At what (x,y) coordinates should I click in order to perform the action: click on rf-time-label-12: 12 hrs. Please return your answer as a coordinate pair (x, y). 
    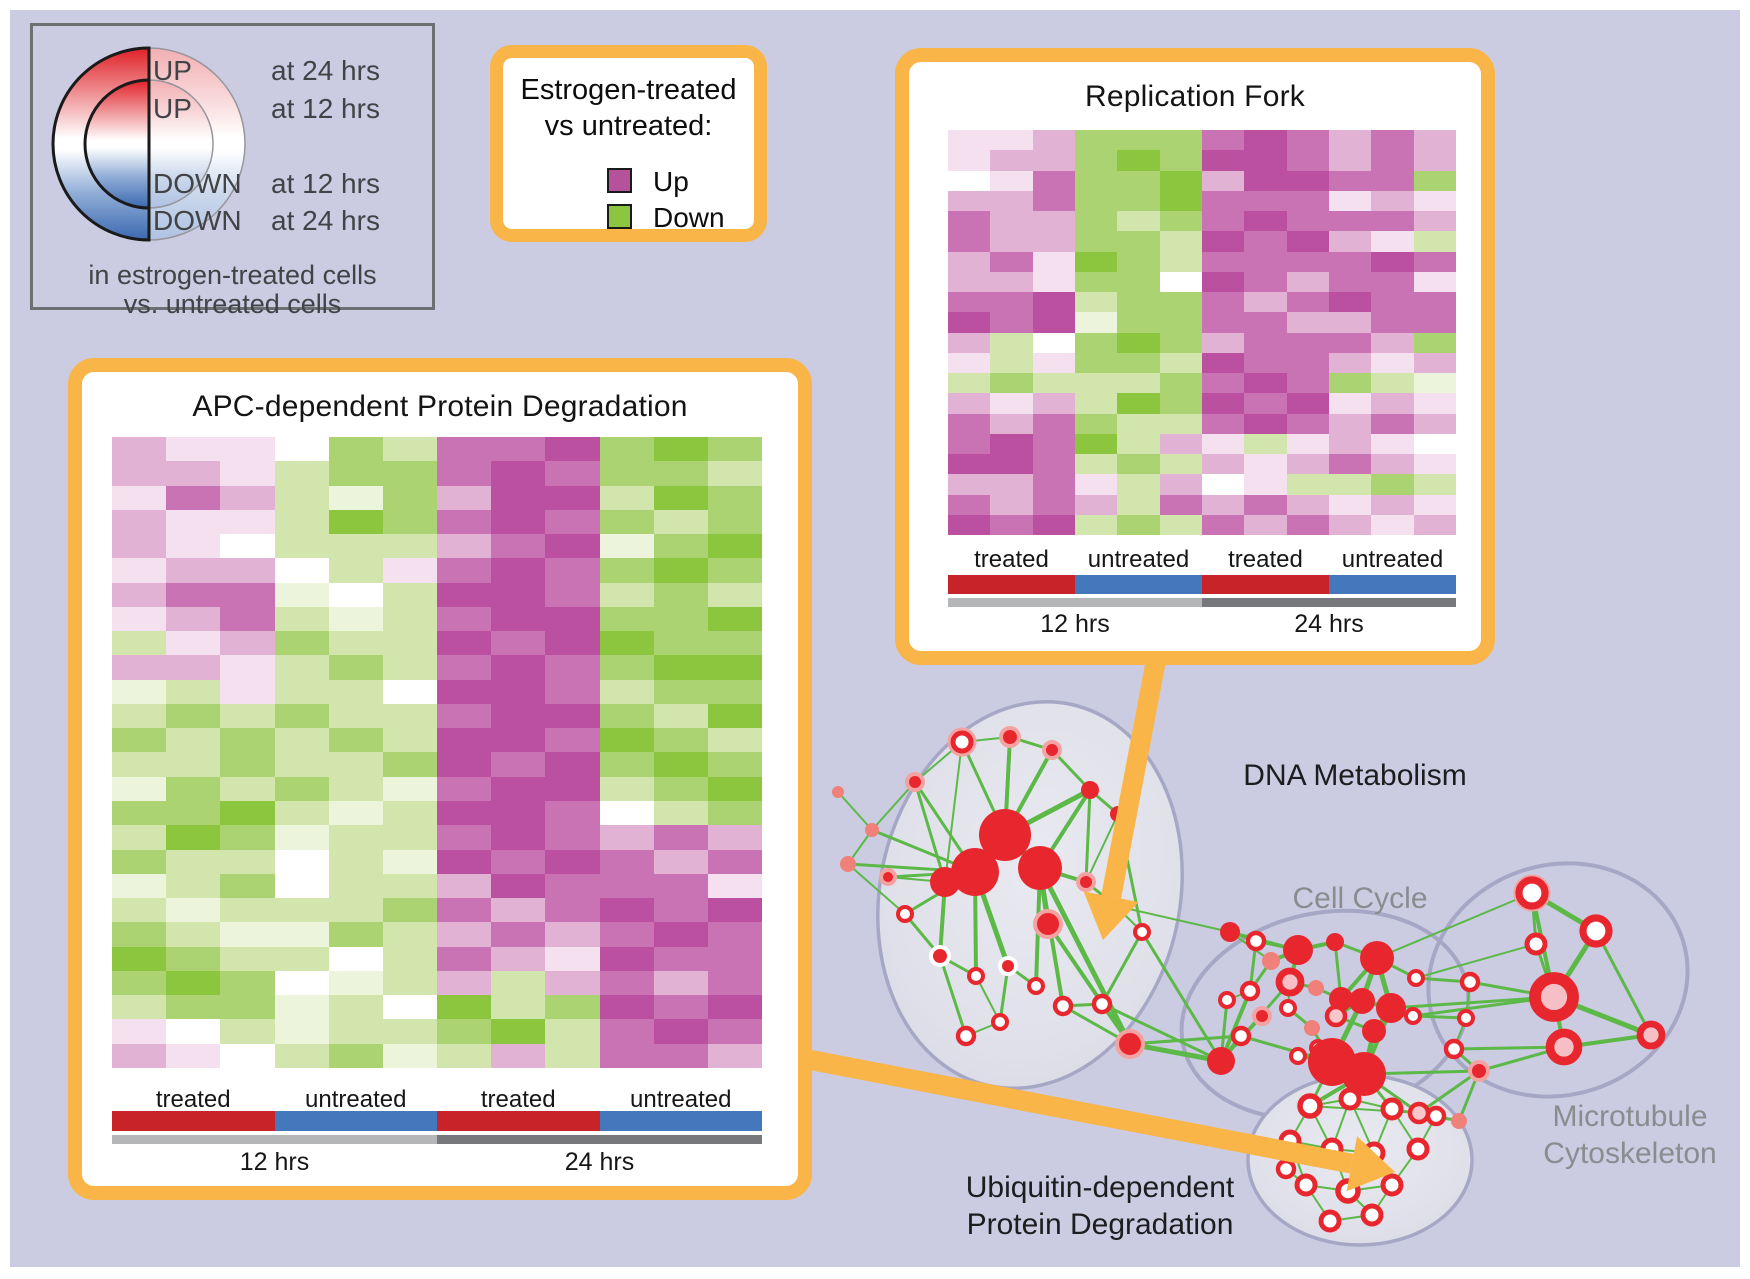
    Looking at the image, I should click on (1075, 624).